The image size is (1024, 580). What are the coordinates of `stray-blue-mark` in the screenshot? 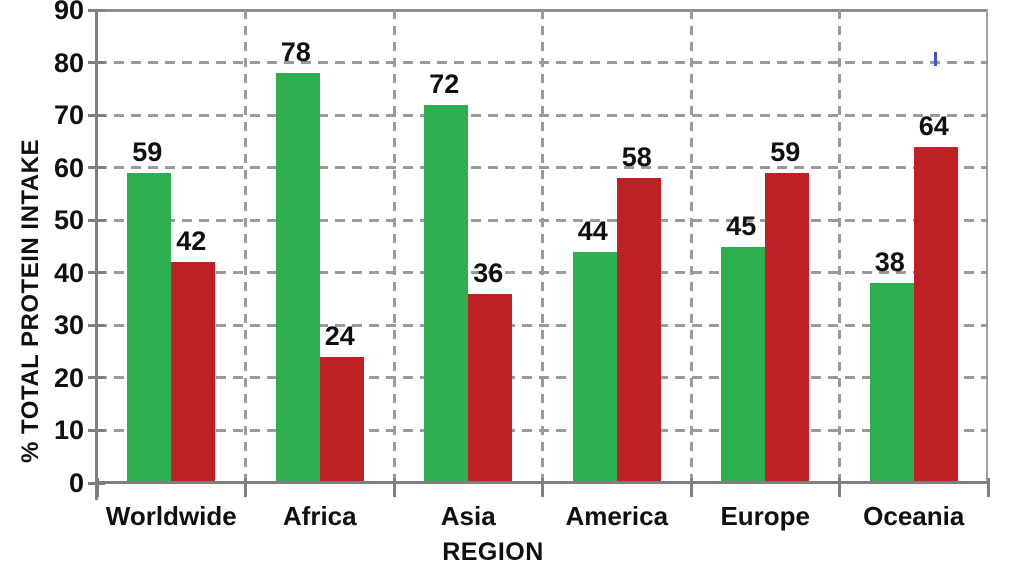 It's located at (935, 59).